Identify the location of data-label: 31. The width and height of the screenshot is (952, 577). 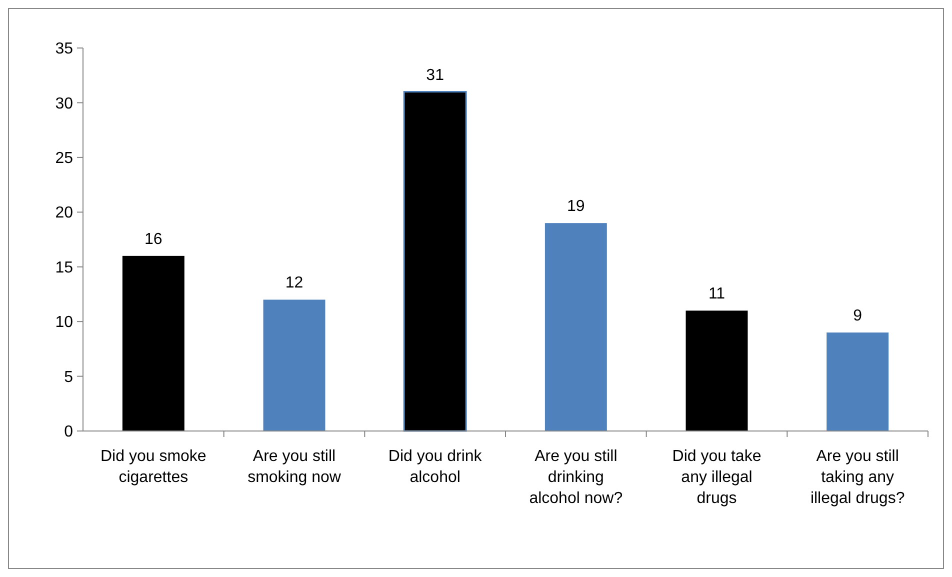
(435, 75).